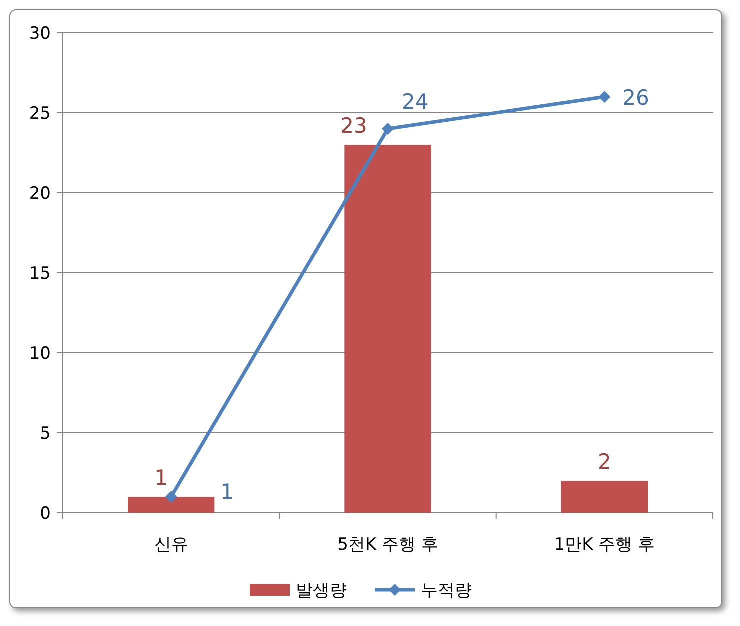 The width and height of the screenshot is (740, 626). What do you see at coordinates (40, 354) in the screenshot?
I see `y-tick-label: 10` at bounding box center [40, 354].